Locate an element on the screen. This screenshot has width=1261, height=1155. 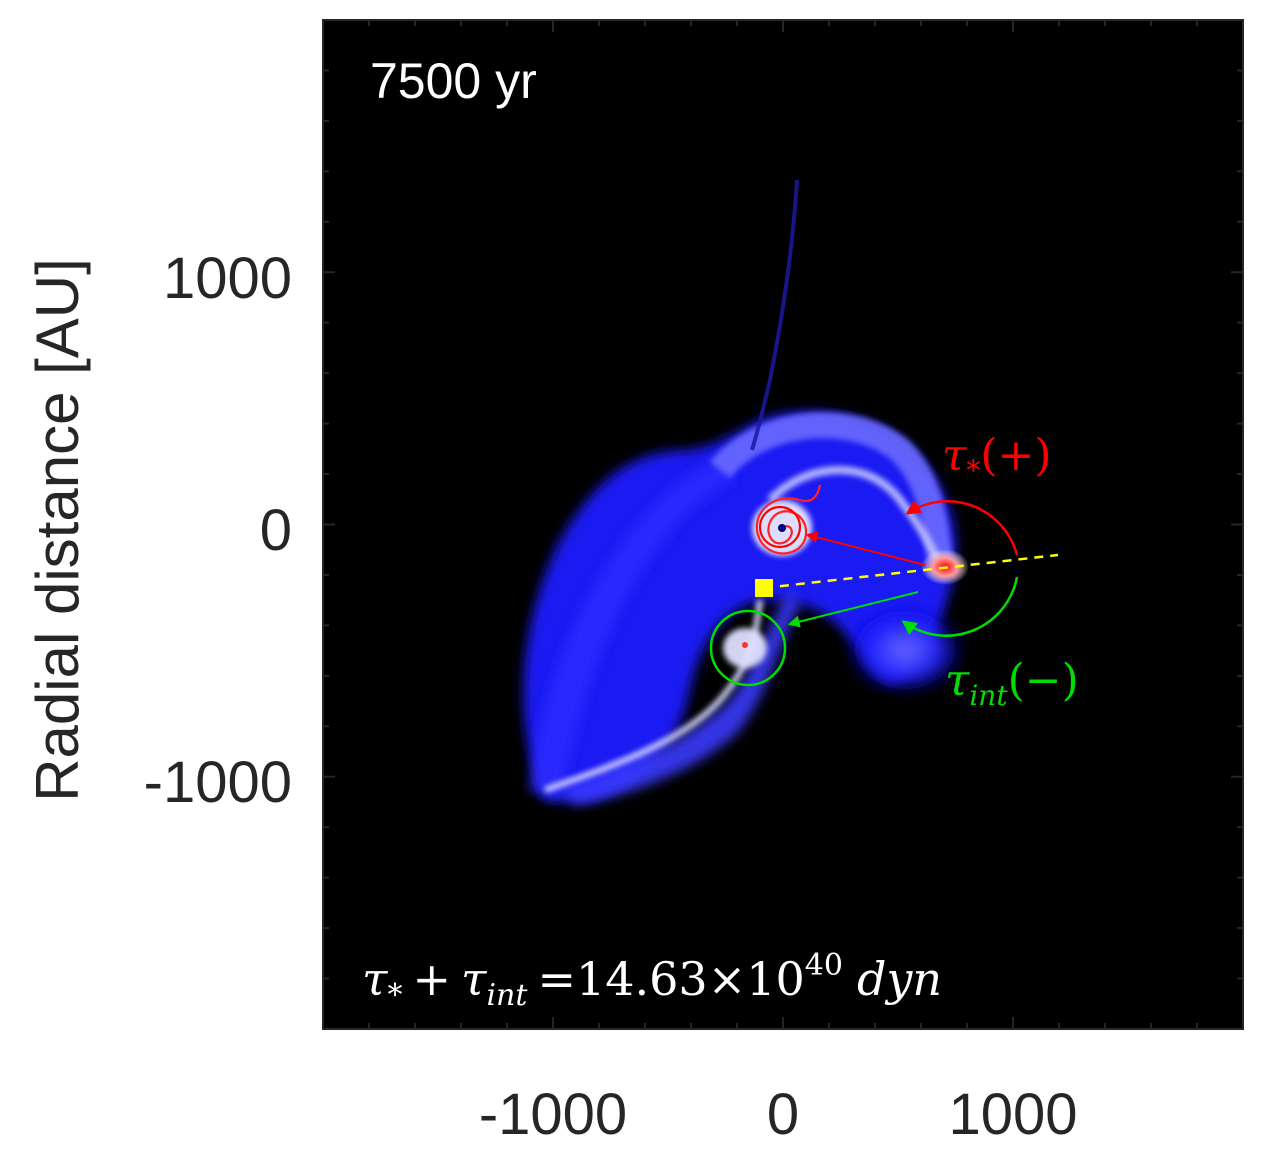
density-arc-inner is located at coordinates (855, 516).